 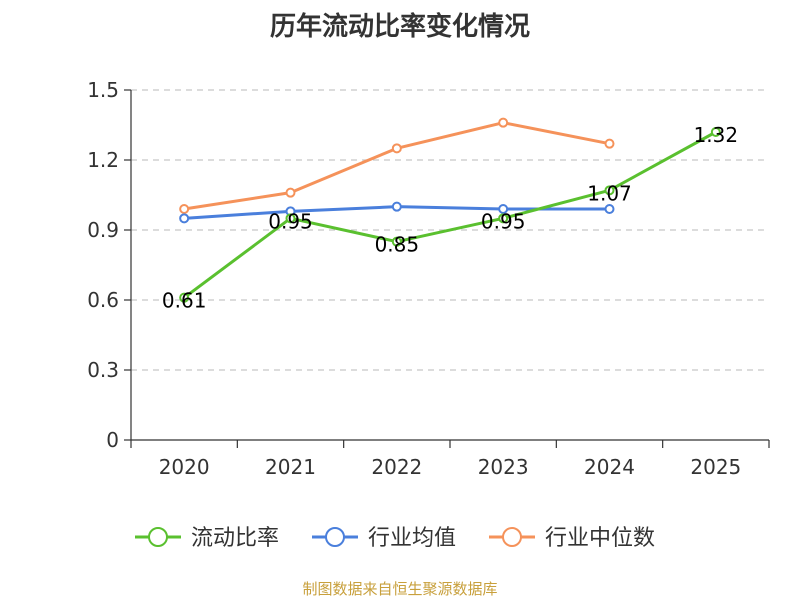 I want to click on y-tick-label: 0.3, so click(x=103, y=370).